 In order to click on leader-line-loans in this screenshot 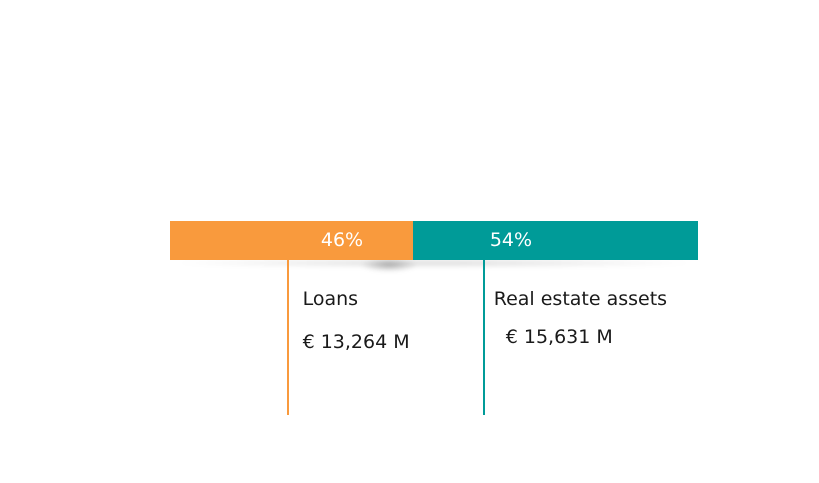, I will do `click(287, 337)`.